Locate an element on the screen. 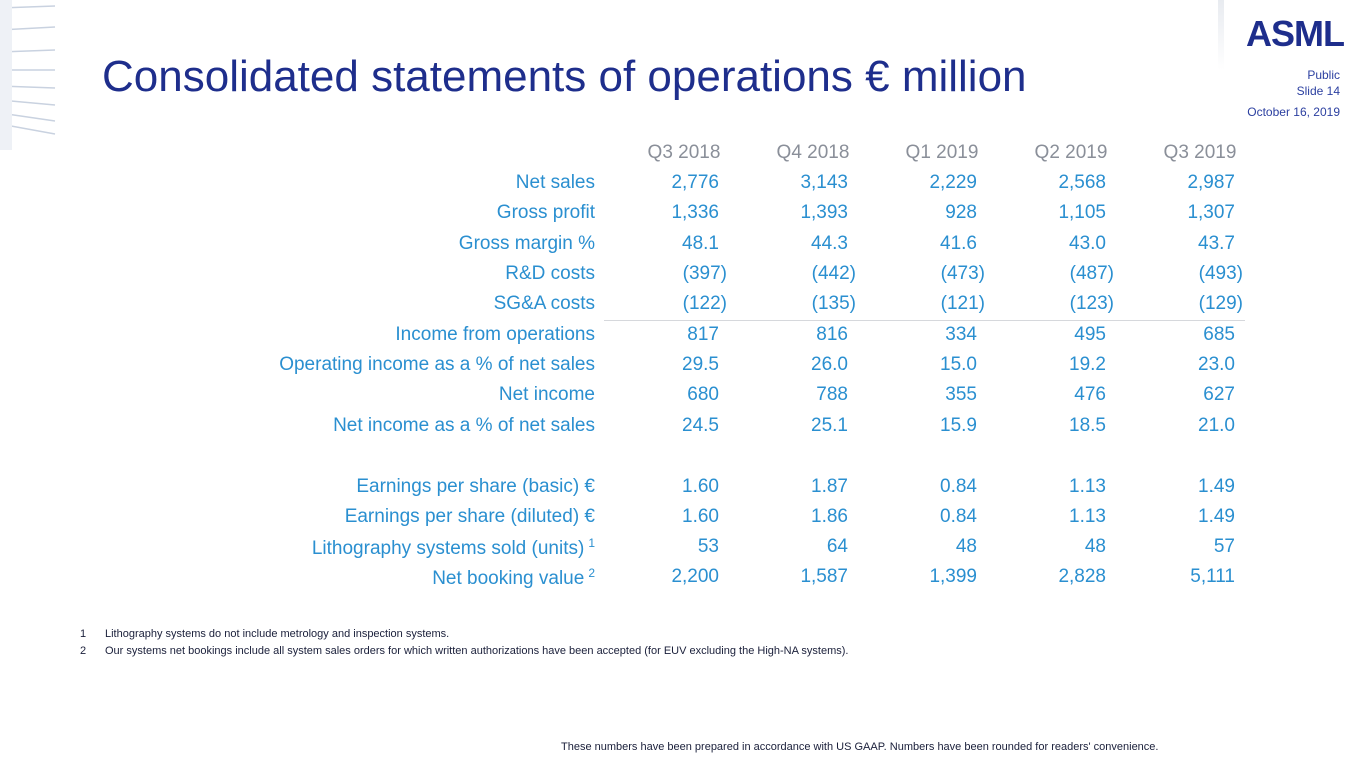 The width and height of the screenshot is (1365, 768). table-cell: 26.0 is located at coordinates (829, 364).